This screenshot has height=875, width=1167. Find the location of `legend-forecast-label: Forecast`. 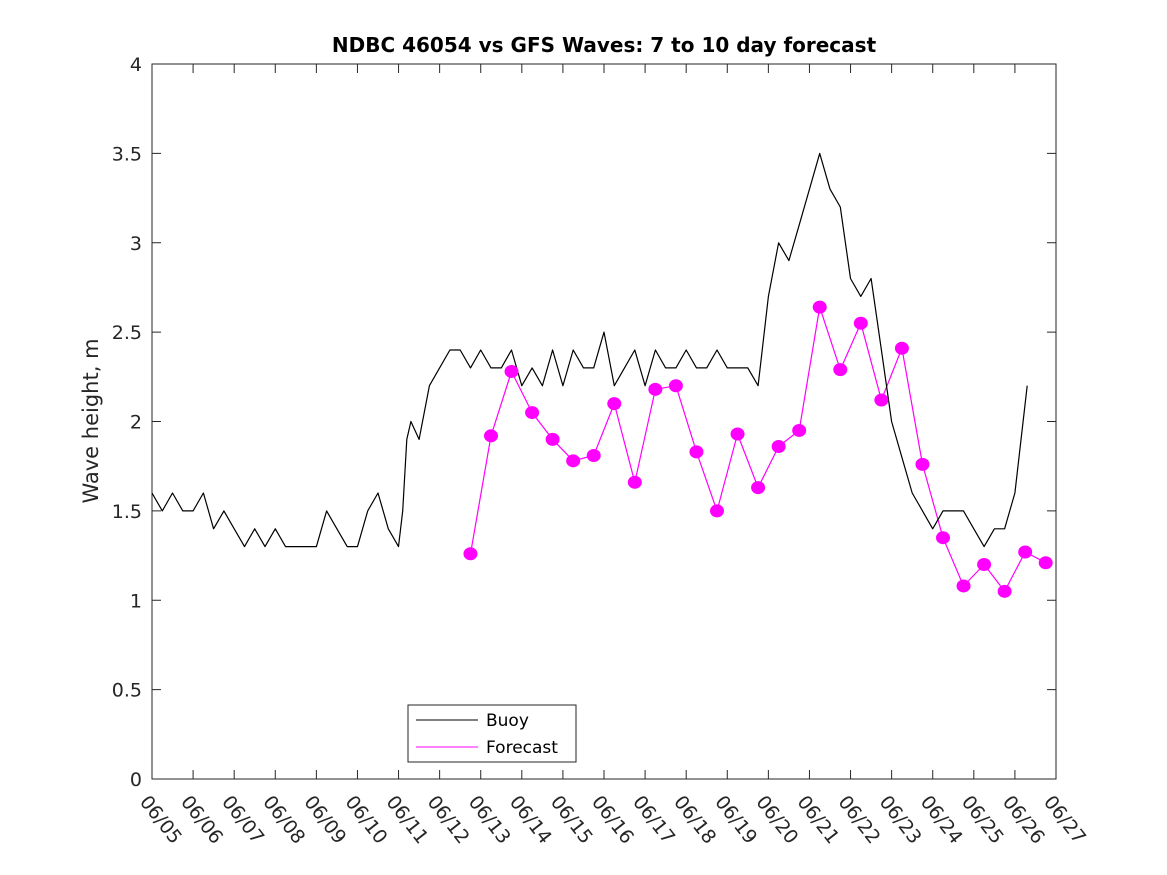

legend-forecast-label: Forecast is located at coordinates (522, 748).